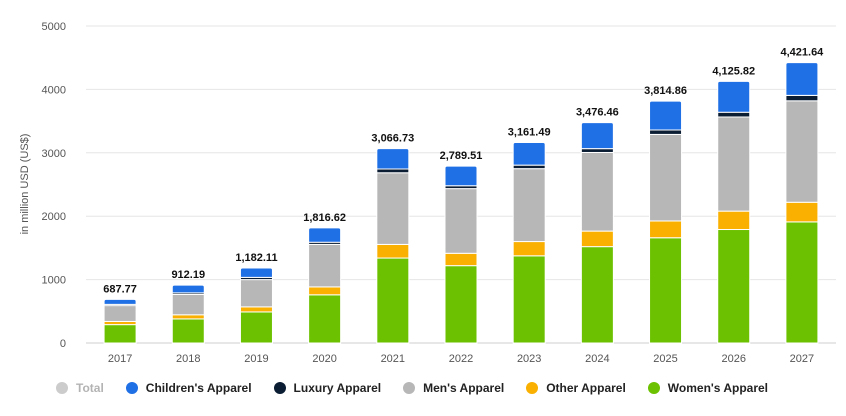 The image size is (846, 416). I want to click on y-tick-label: 1000, so click(54, 281).